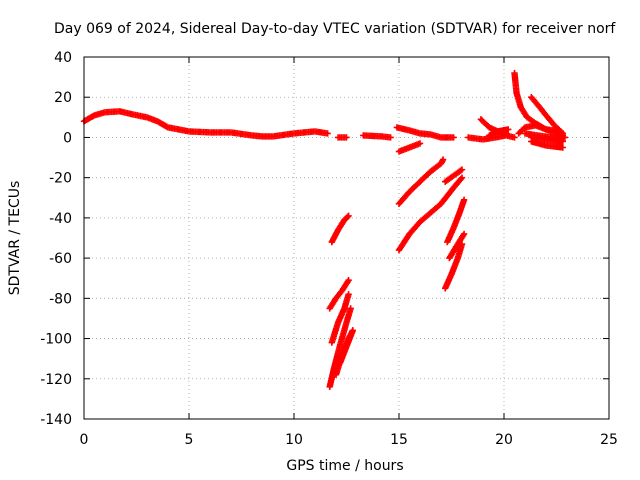 The width and height of the screenshot is (640, 480). What do you see at coordinates (63, 58) in the screenshot?
I see `y-tick-label: 40` at bounding box center [63, 58].